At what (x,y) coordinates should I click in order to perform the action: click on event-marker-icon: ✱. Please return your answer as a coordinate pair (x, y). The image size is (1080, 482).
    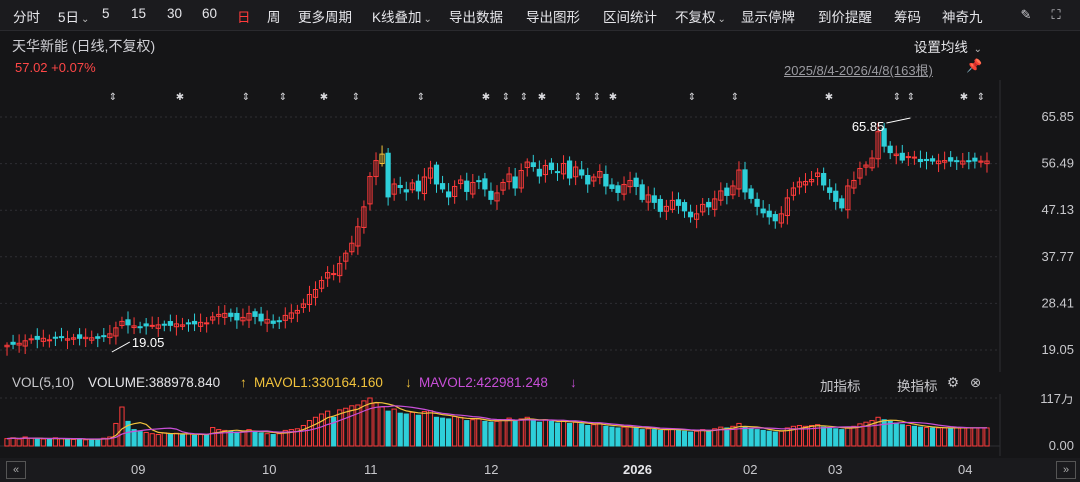
    Looking at the image, I should click on (964, 97).